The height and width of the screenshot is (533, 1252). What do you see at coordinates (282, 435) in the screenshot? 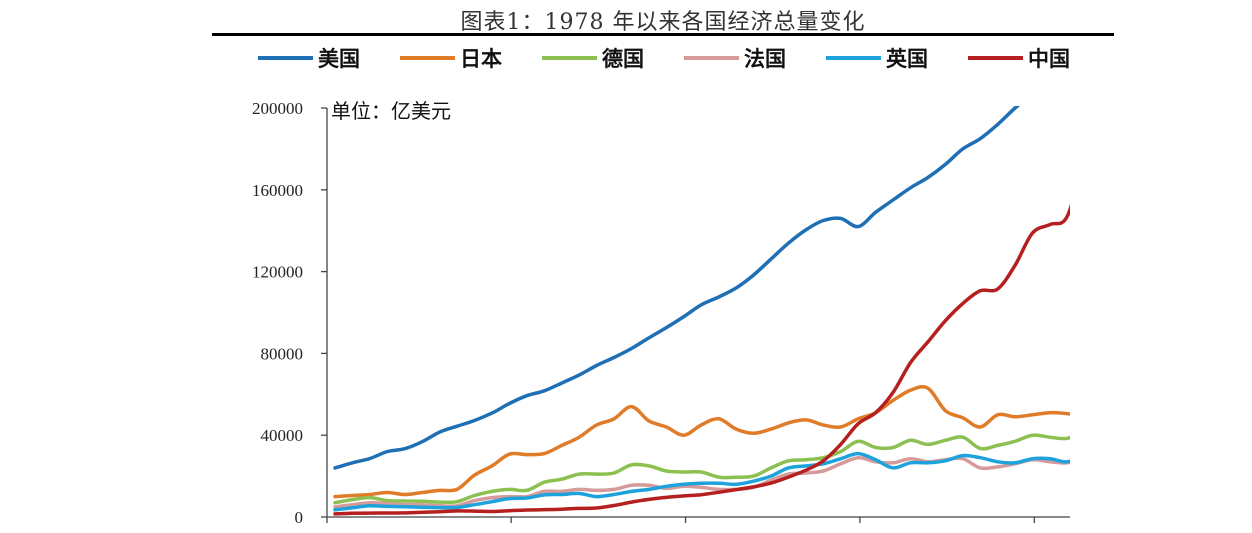
I see `y-tick-label: 40000` at bounding box center [282, 435].